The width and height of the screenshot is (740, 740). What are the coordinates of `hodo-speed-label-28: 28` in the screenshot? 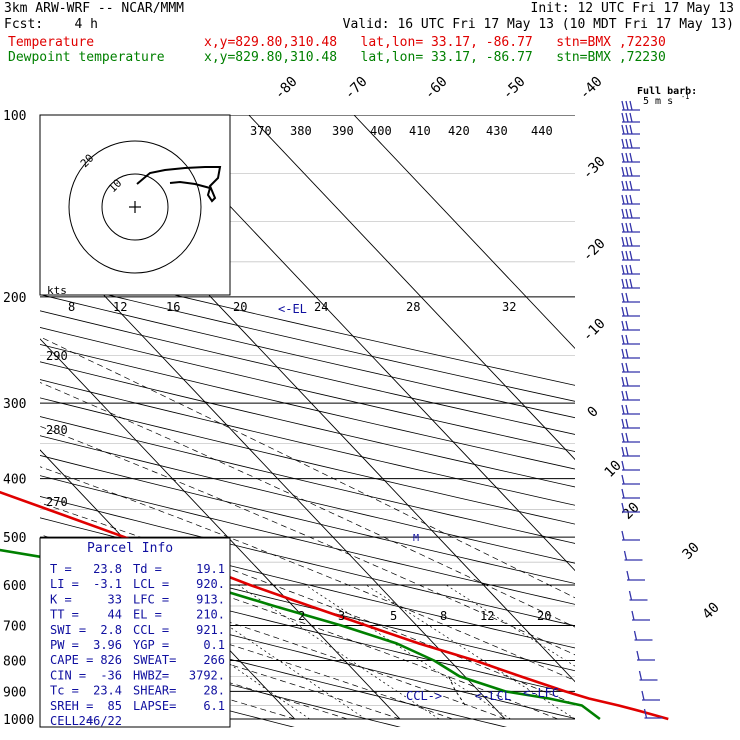 It's located at (413, 307).